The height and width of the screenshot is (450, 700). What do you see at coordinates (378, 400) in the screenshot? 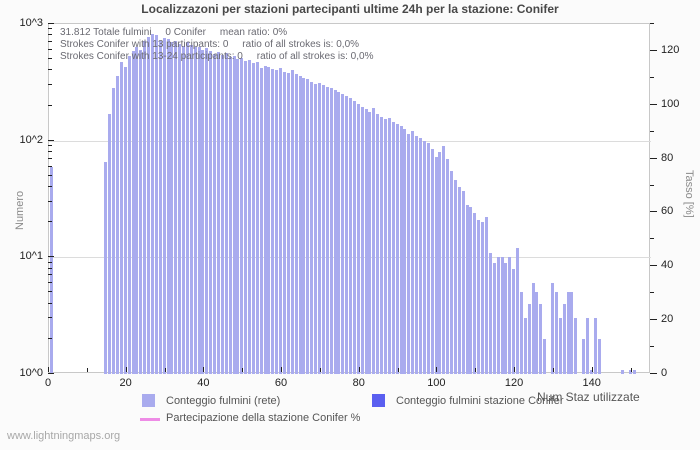
I see `legend-swatch-station` at bounding box center [378, 400].